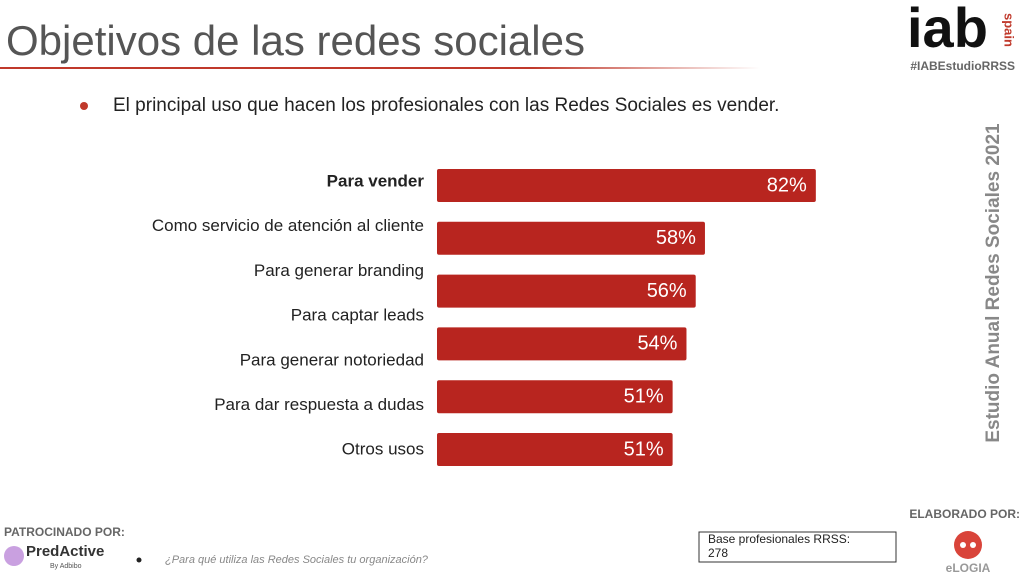 This screenshot has width=1024, height=577. Describe the element at coordinates (295, 40) in the screenshot. I see `title: Objetivos de las redes sociales` at that location.